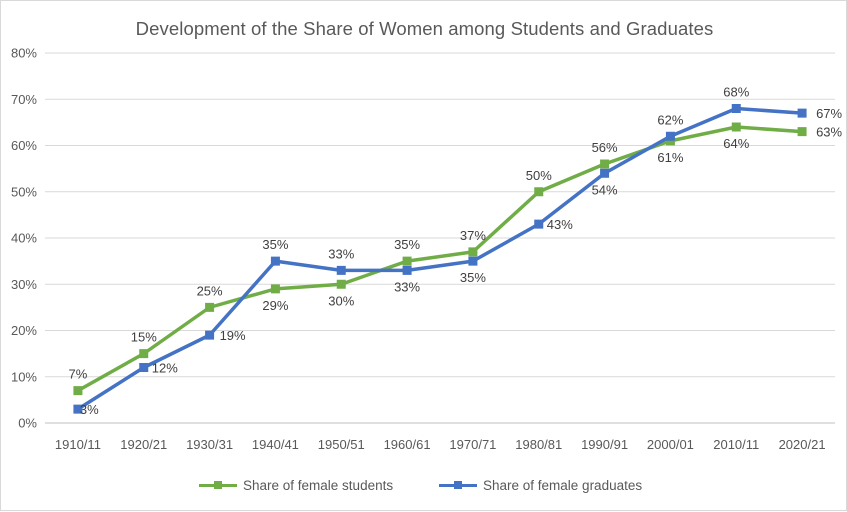 The height and width of the screenshot is (512, 847). I want to click on data-label-students: 15%, so click(144, 337).